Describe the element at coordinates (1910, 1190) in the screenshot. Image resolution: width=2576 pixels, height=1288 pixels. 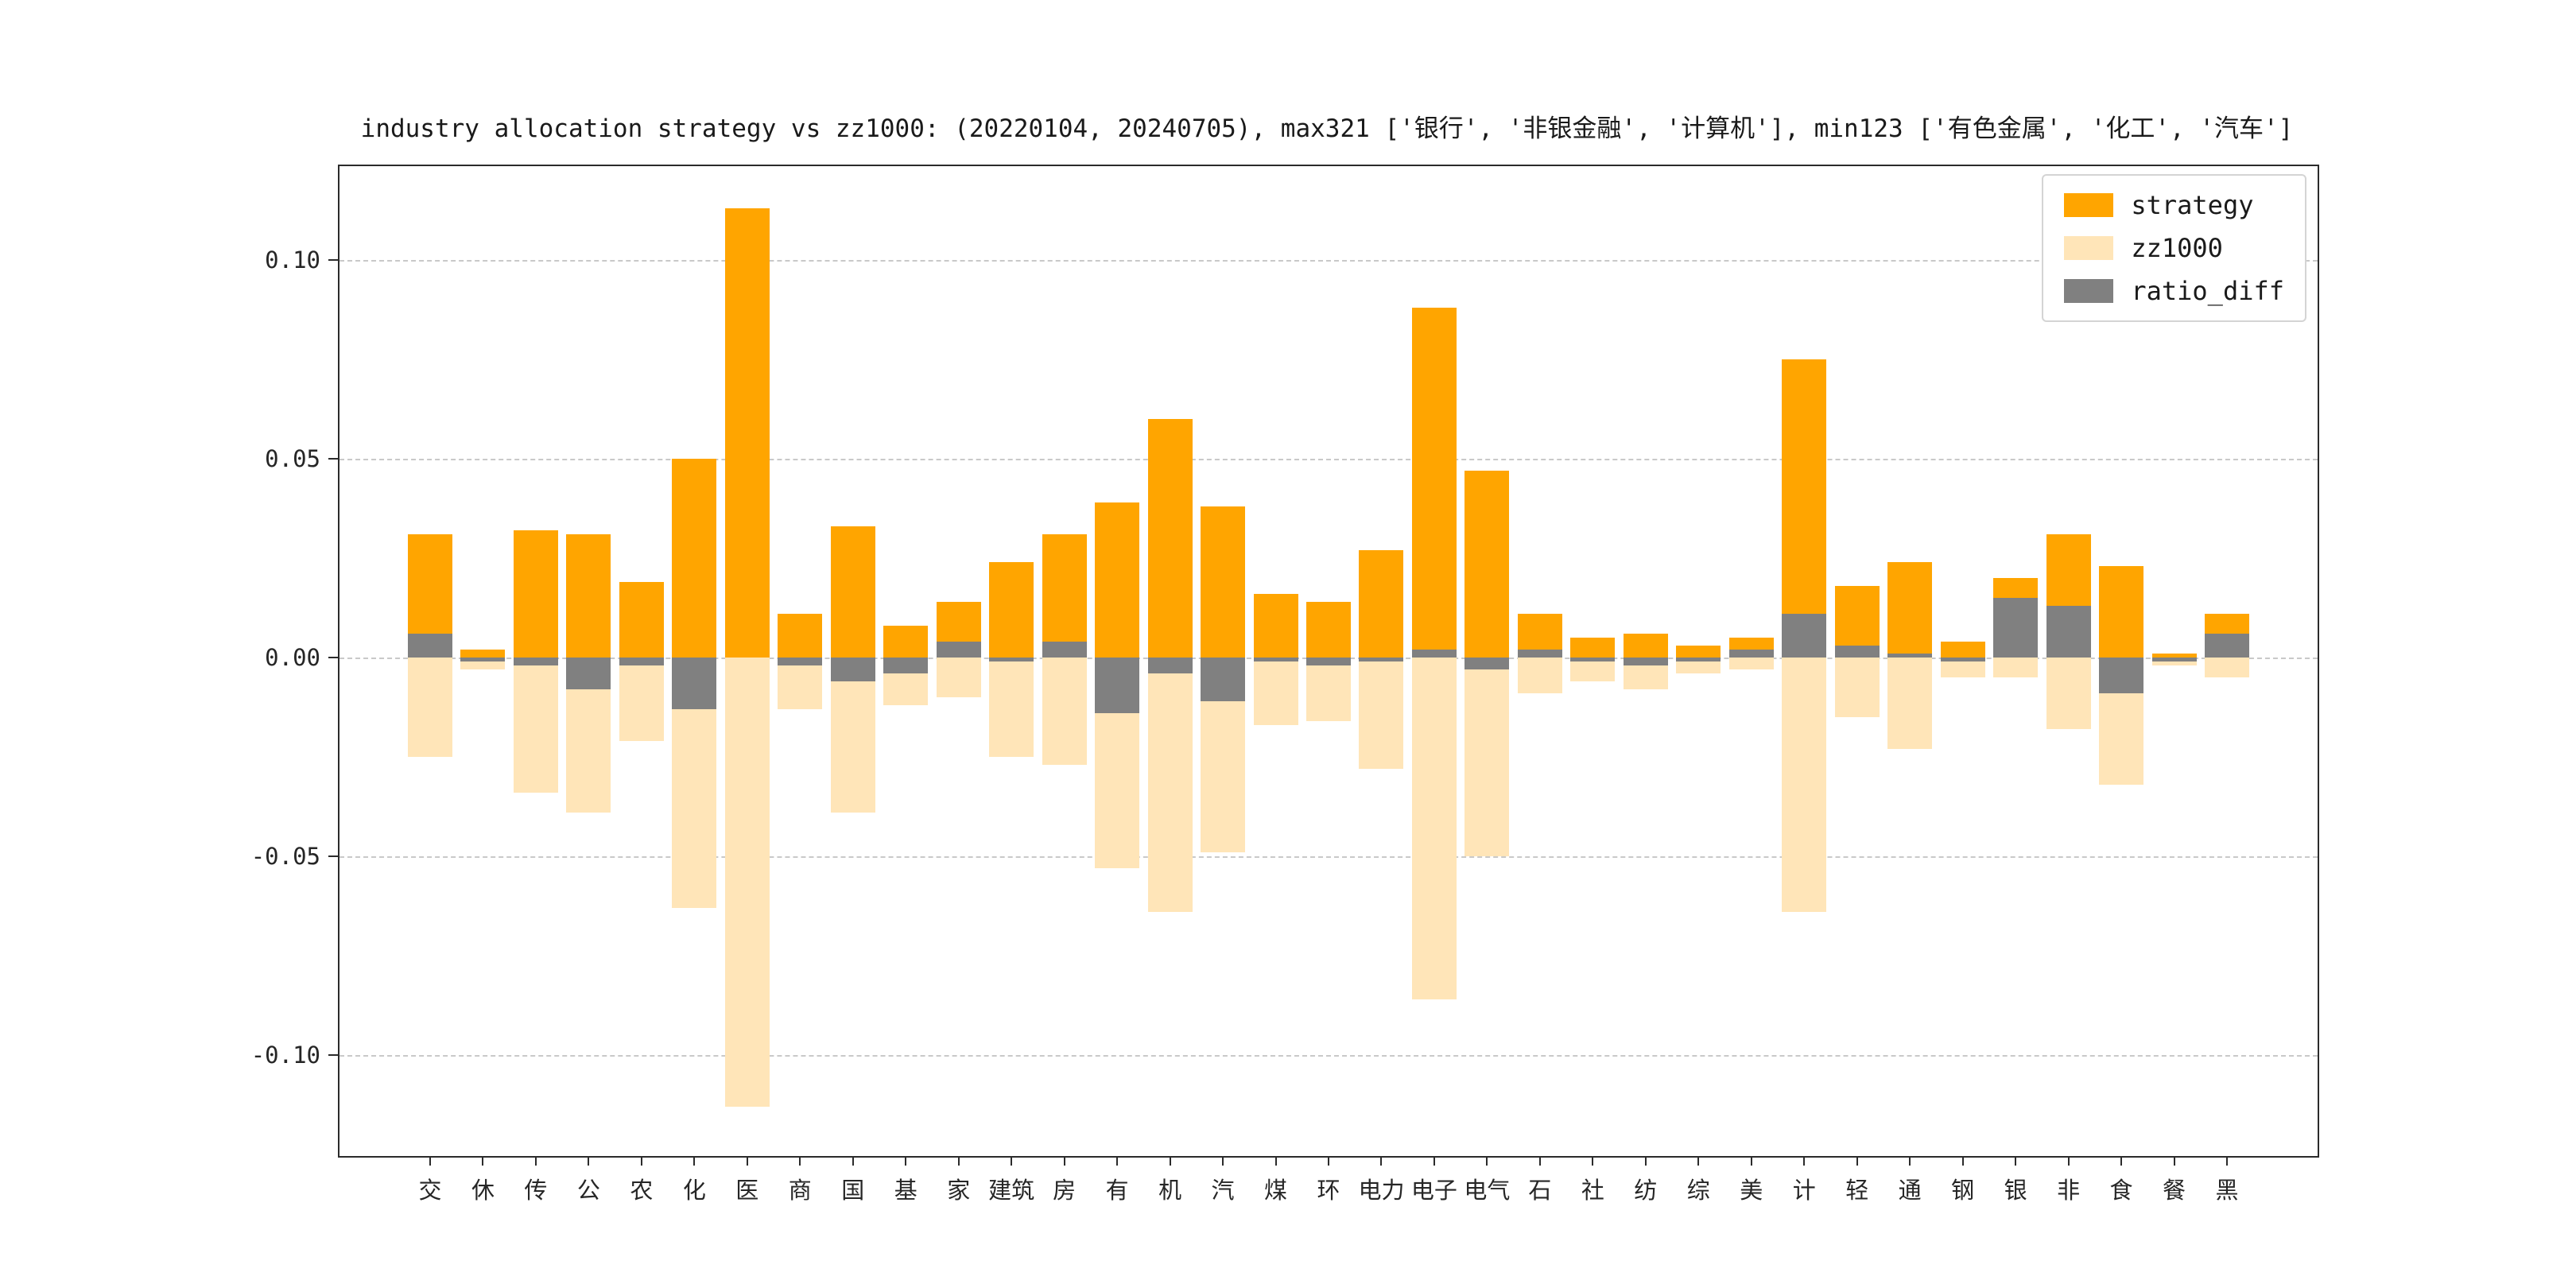
I see `x-tick-label: 通` at that location.